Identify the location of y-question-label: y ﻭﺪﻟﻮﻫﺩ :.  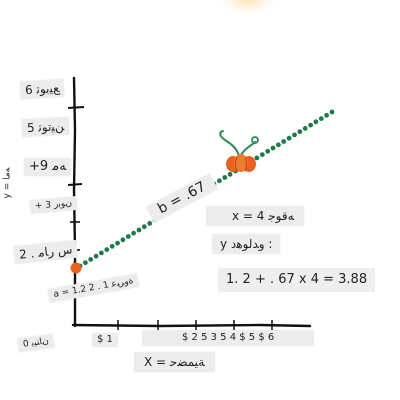
(246, 244).